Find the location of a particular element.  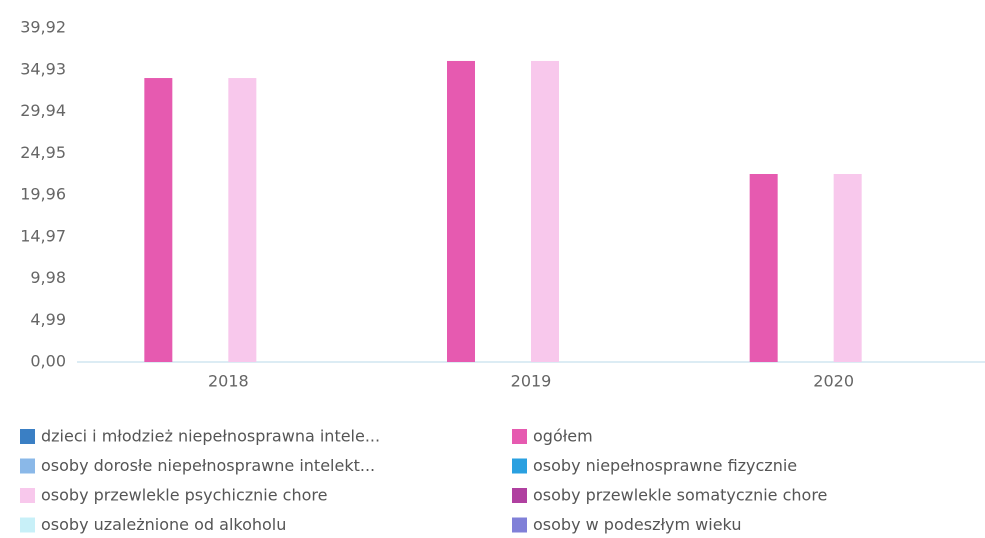

y-tick-label: 24,95 is located at coordinates (43, 152).